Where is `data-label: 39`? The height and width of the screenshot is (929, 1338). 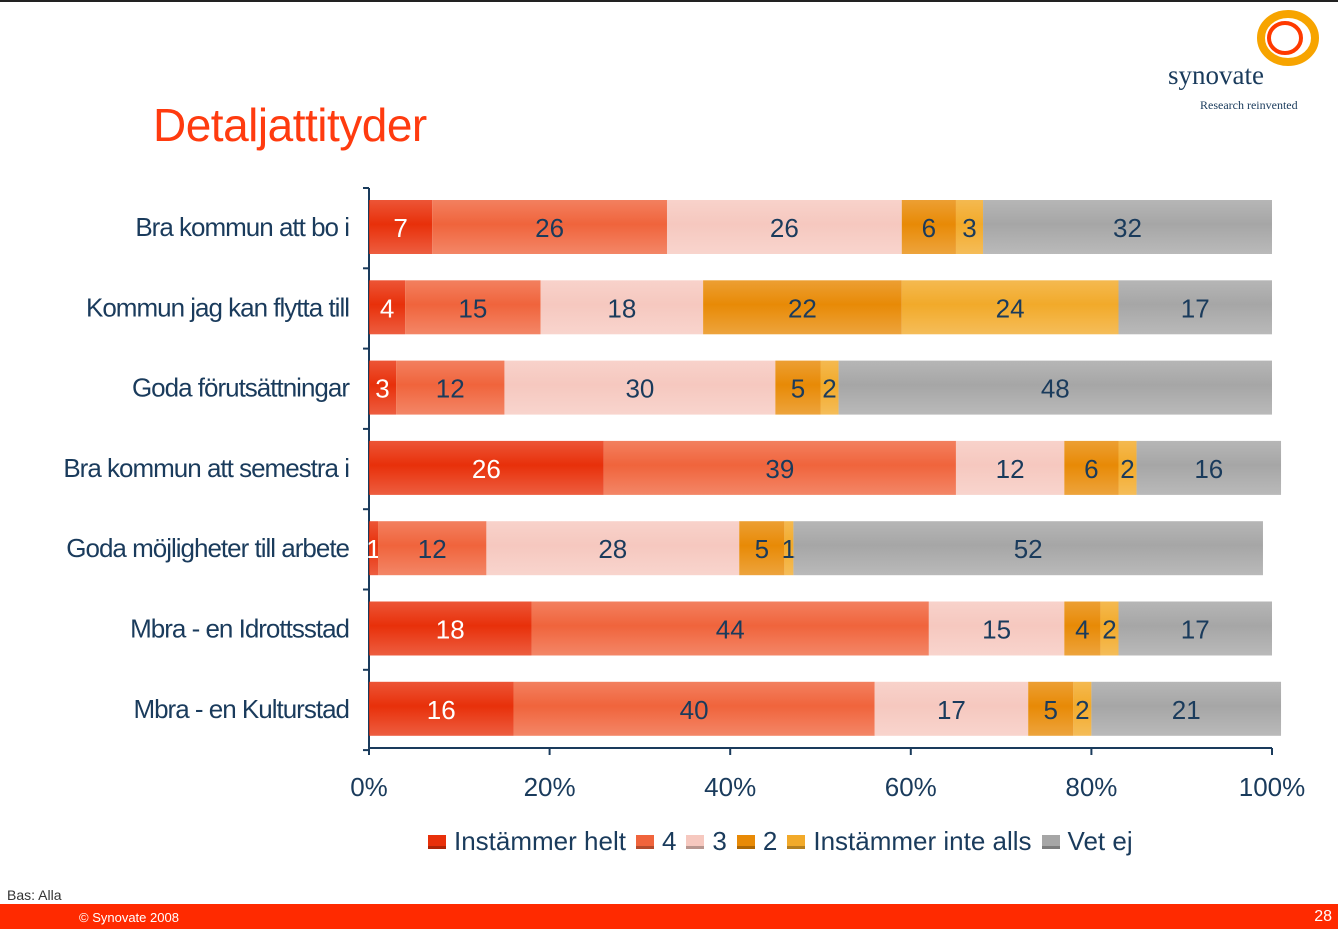 data-label: 39 is located at coordinates (779, 469).